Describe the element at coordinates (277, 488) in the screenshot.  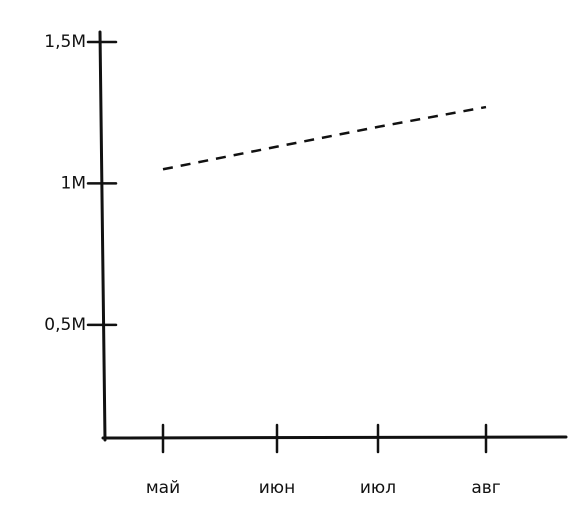
I see `x-tick-label: июн` at that location.